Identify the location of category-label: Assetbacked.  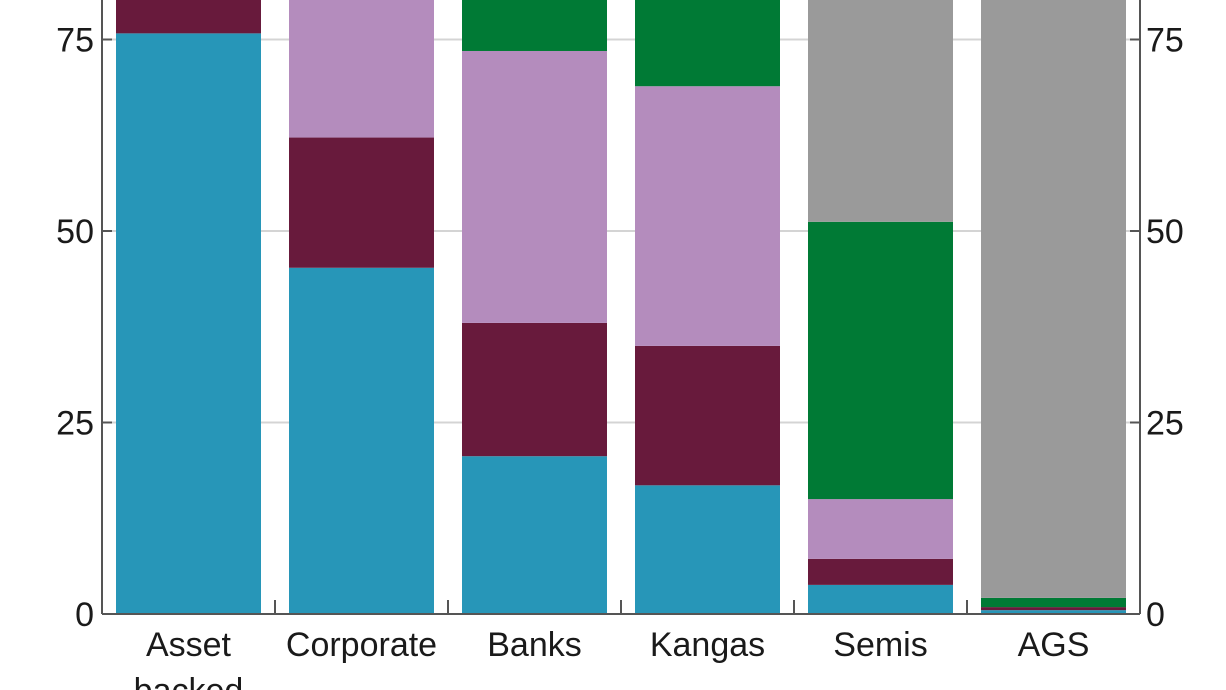
(189, 658).